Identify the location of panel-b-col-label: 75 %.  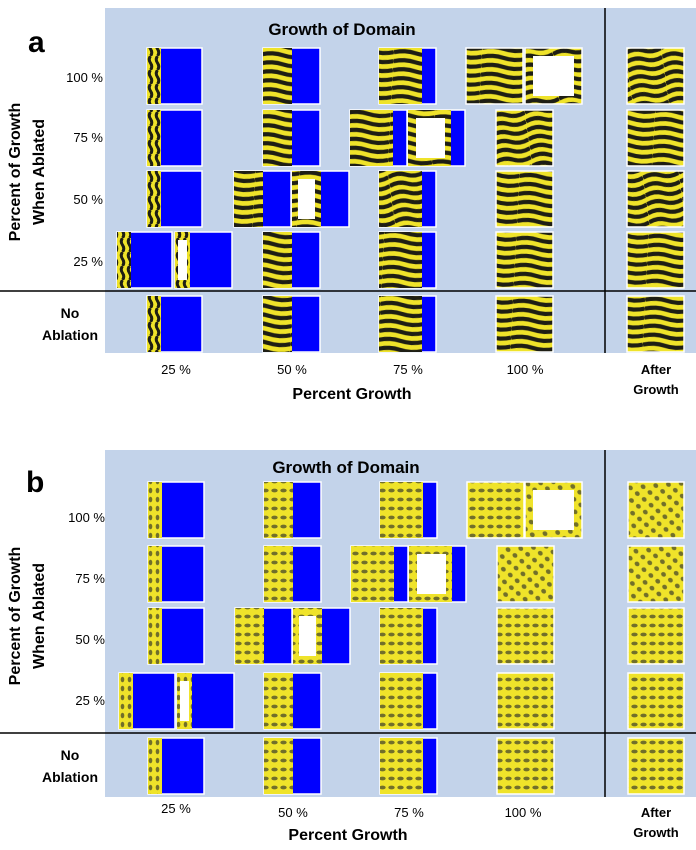
(409, 812).